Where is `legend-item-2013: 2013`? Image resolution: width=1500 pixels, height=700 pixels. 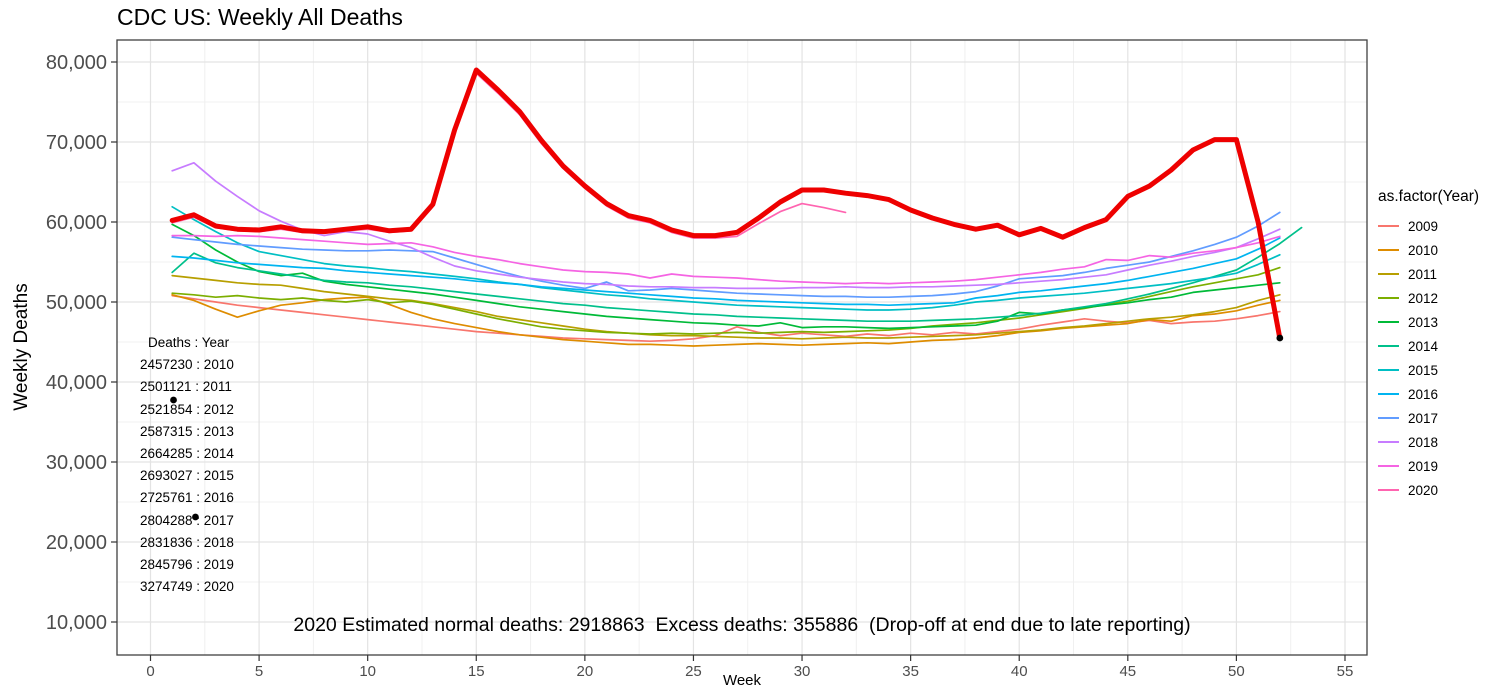
legend-item-2013: 2013 is located at coordinates (1438, 322).